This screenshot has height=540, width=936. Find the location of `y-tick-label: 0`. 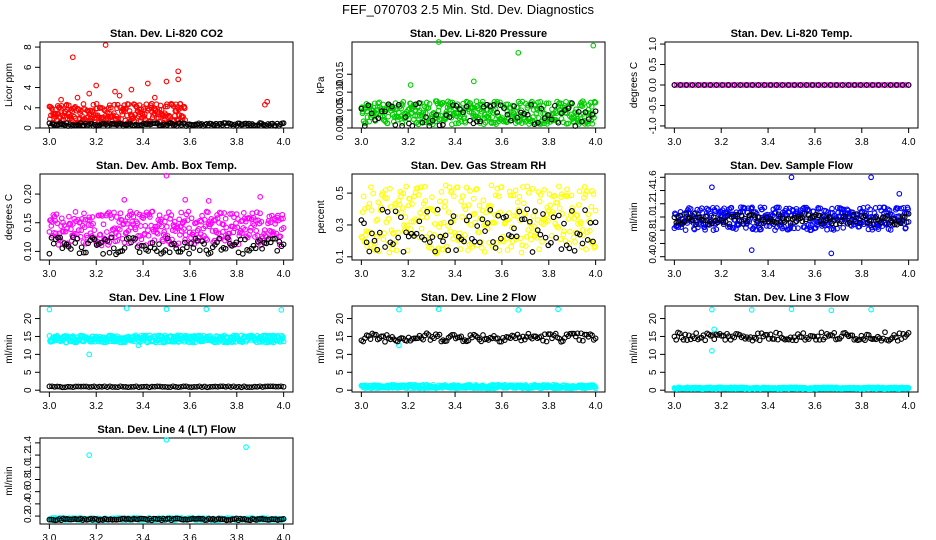

y-tick-label: 0 is located at coordinates (653, 390).